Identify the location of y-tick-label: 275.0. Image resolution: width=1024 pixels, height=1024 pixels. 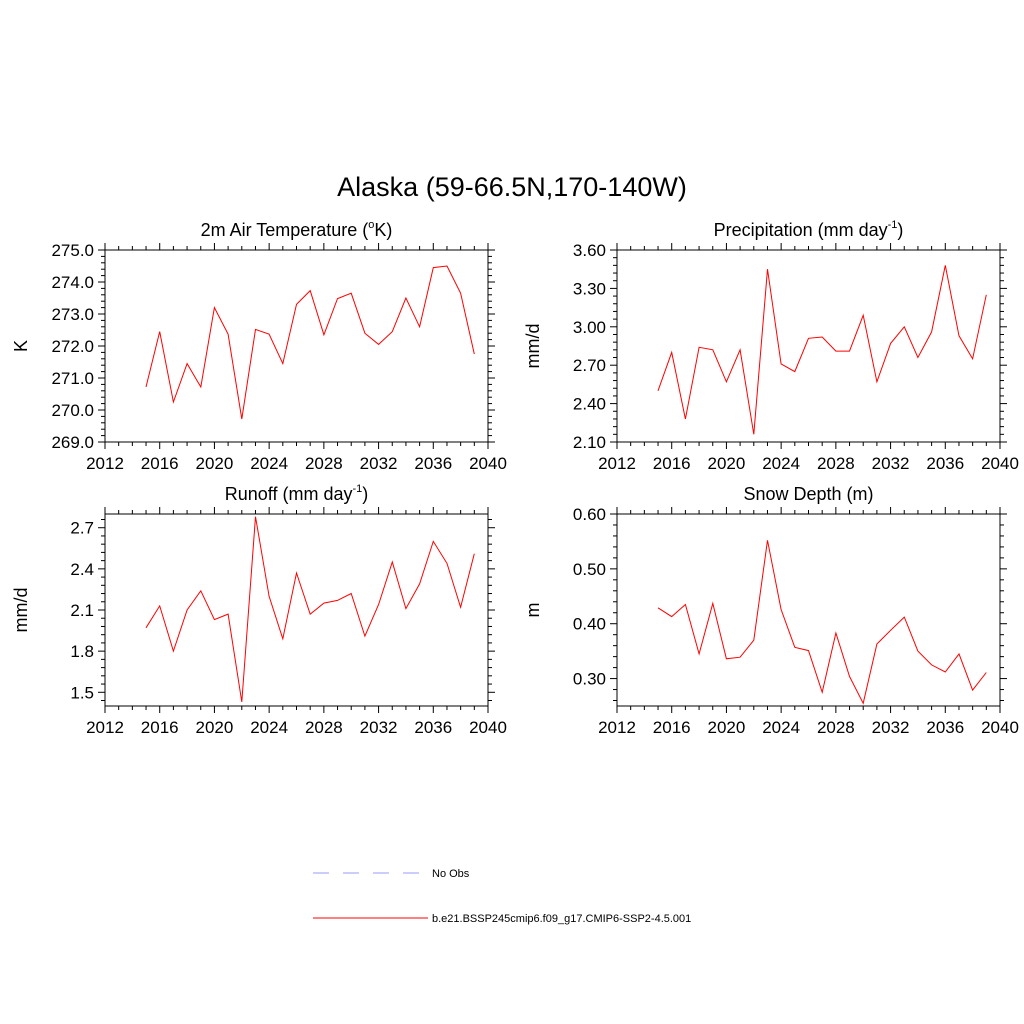
(72, 250).